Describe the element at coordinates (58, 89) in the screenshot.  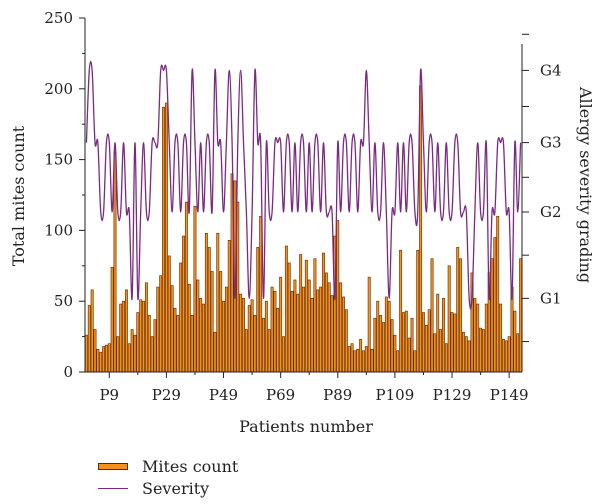
I see `y-tick-label-200: 200` at that location.